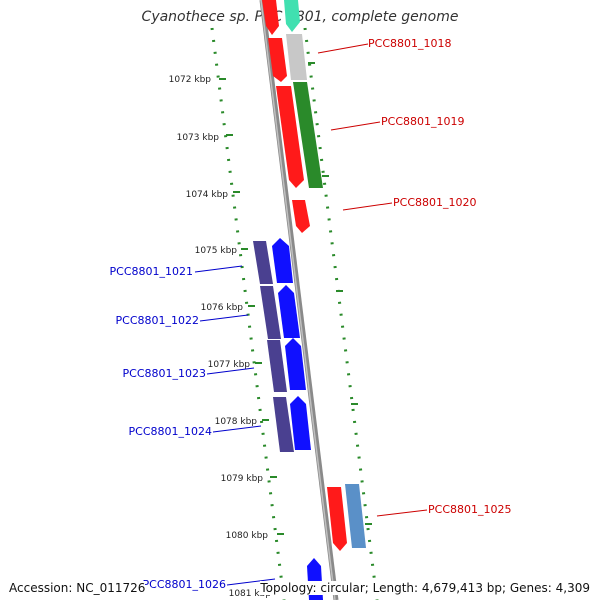  Describe the element at coordinates (292, 16) in the screenshot. I see `gene-top-teal` at that location.